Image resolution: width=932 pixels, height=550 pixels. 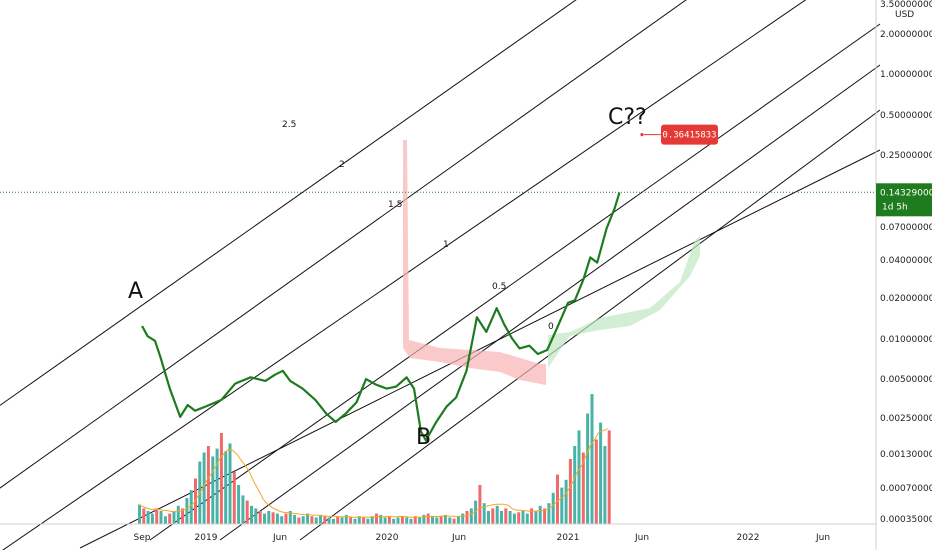 I want to click on volume-bars, so click(x=374, y=459).